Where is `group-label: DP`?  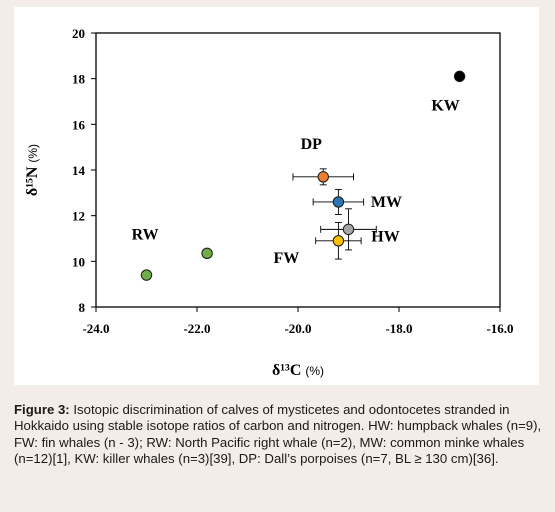 group-label: DP is located at coordinates (312, 144).